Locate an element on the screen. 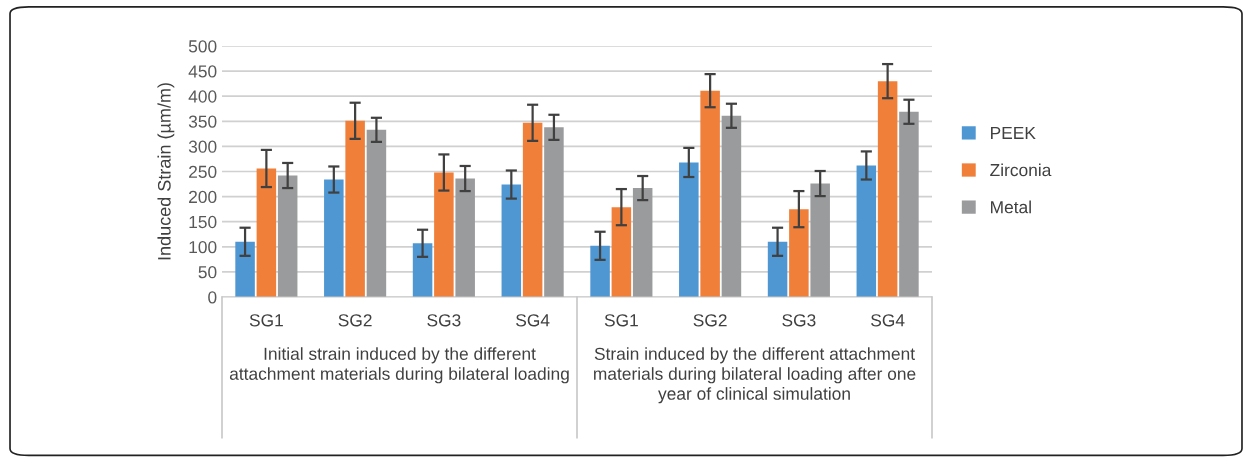  y-tick-label: 200 is located at coordinates (203, 197).